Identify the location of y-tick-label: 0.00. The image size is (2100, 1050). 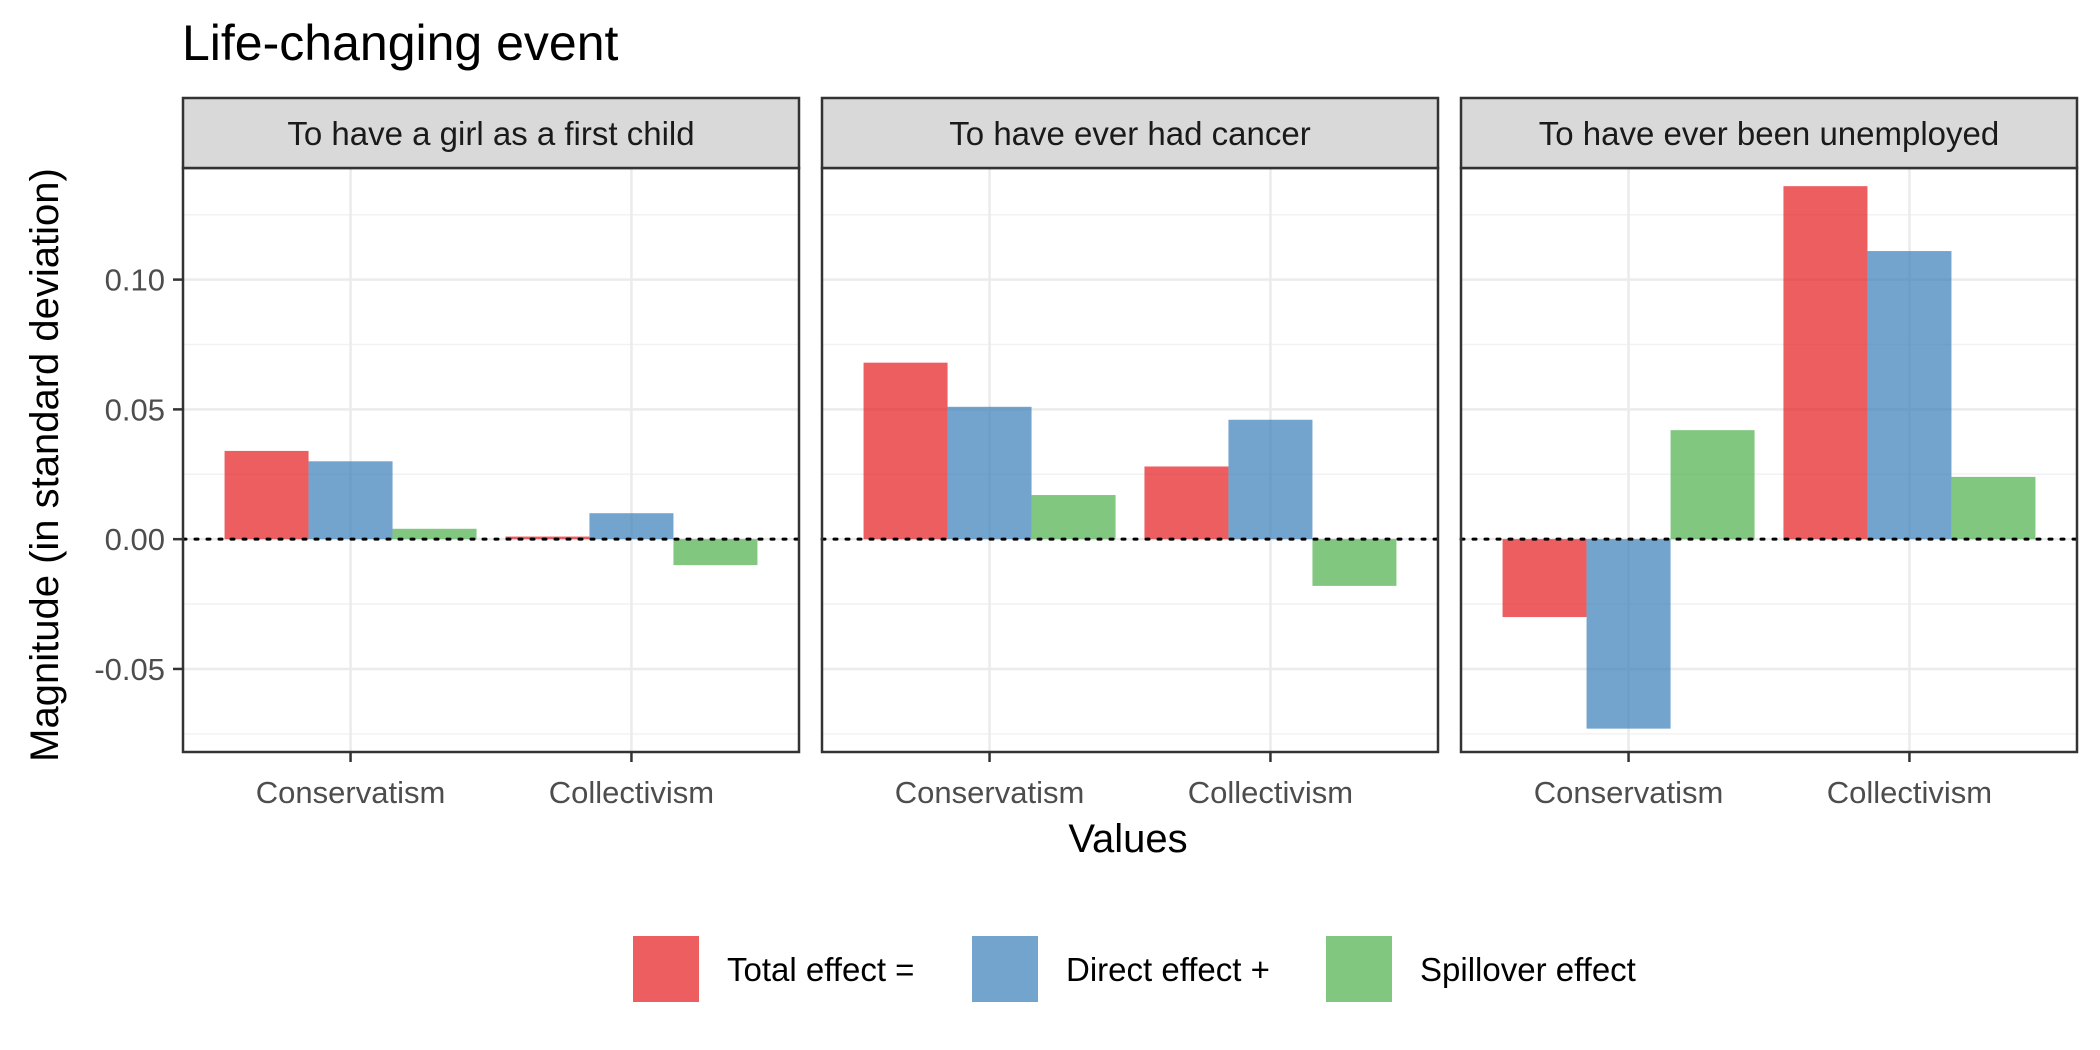
(135, 539).